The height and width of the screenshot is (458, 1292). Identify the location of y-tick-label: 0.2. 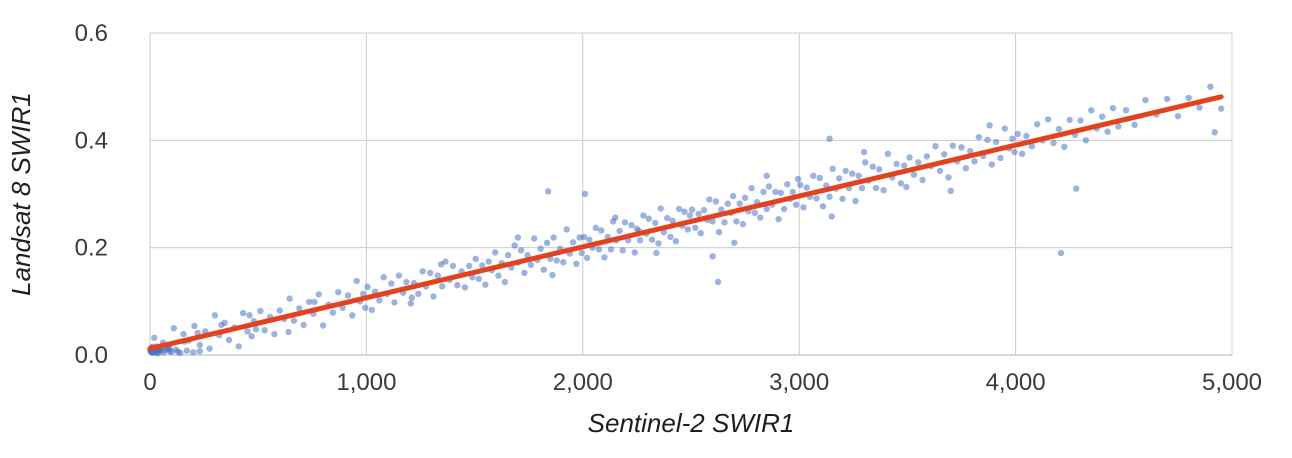
(91, 248).